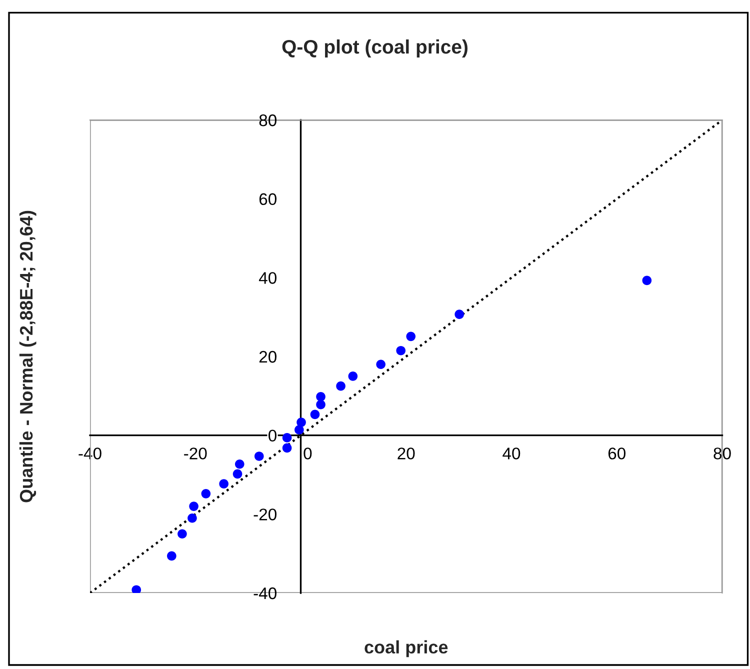 This screenshot has height=669, width=750. What do you see at coordinates (722, 454) in the screenshot?
I see `x-tick-label: 80` at bounding box center [722, 454].